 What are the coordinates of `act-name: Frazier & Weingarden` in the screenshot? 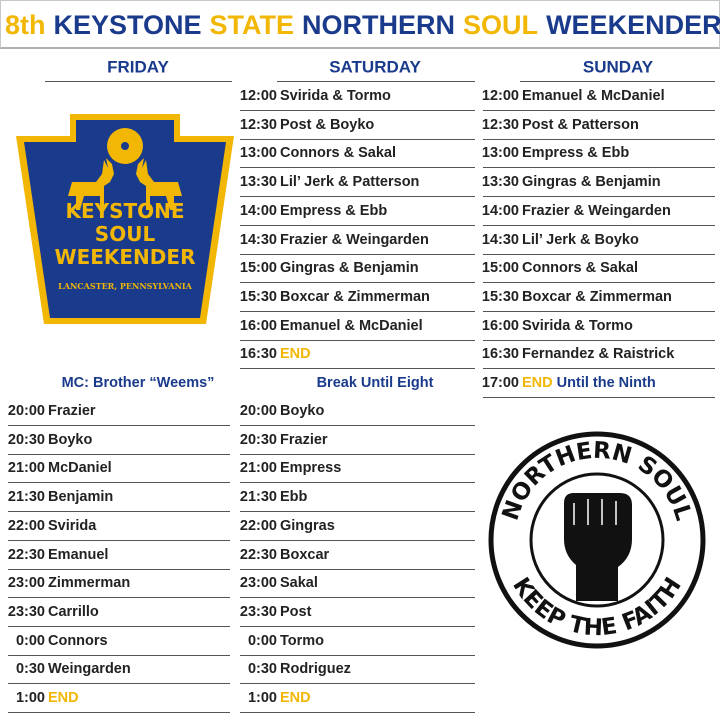 It's located at (354, 239).